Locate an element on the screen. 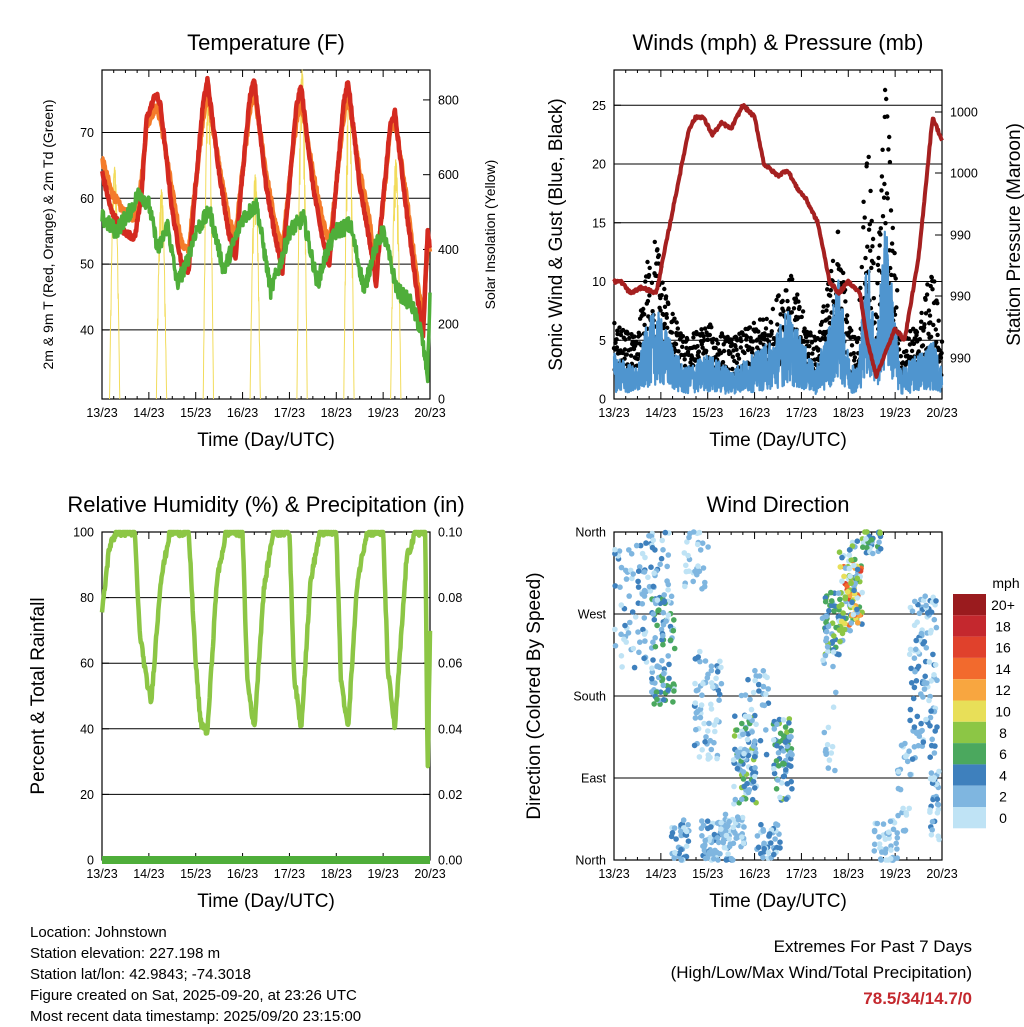 Image resolution: width=1024 pixels, height=1027 pixels. y-tick-label: 0 is located at coordinates (90, 861).